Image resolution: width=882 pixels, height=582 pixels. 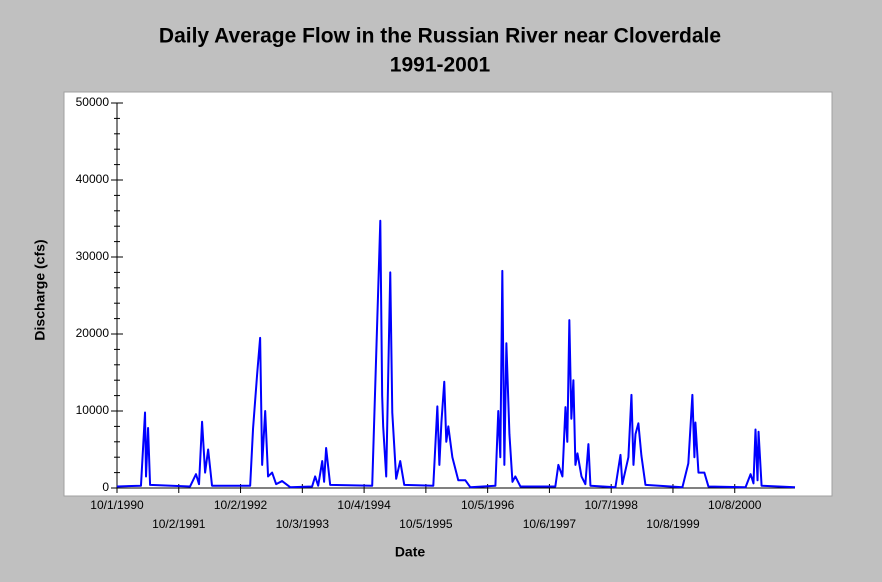 I want to click on y-tick-label: 0, so click(x=105, y=487).